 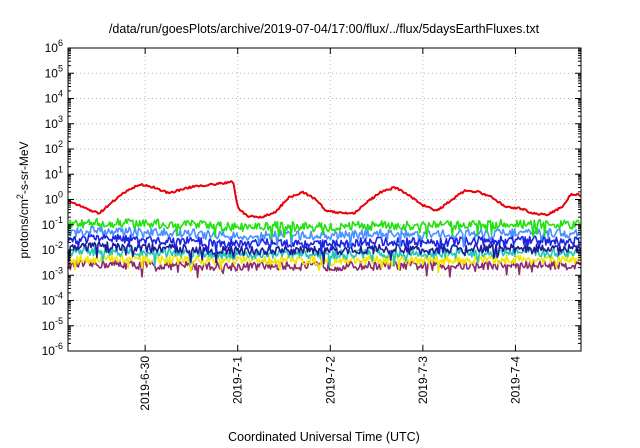 What do you see at coordinates (54, 147) in the screenshot?
I see `y-tick-label: 10²` at bounding box center [54, 147].